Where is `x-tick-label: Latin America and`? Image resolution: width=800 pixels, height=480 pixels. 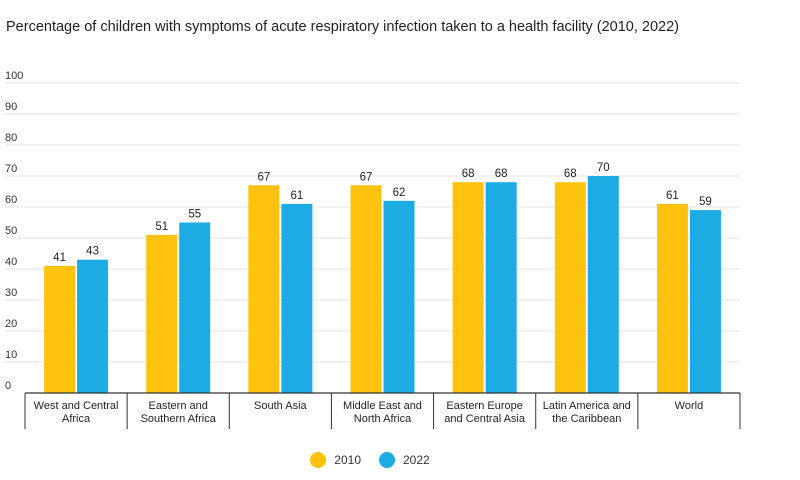
x-tick-label: Latin America and is located at coordinates (587, 406).